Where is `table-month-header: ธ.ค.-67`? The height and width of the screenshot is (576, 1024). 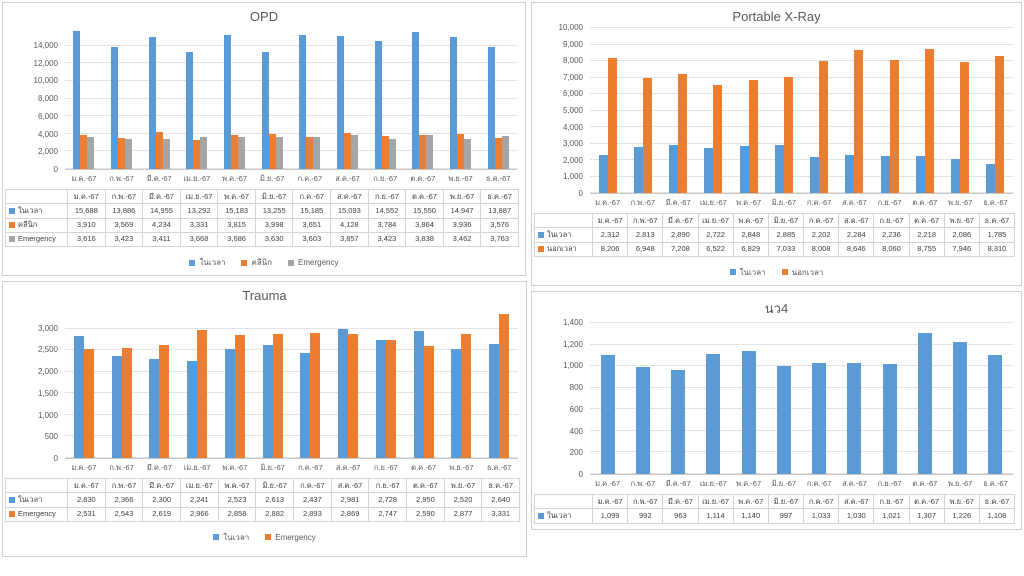 table-month-header: ธ.ค.-67 is located at coordinates (996, 502).